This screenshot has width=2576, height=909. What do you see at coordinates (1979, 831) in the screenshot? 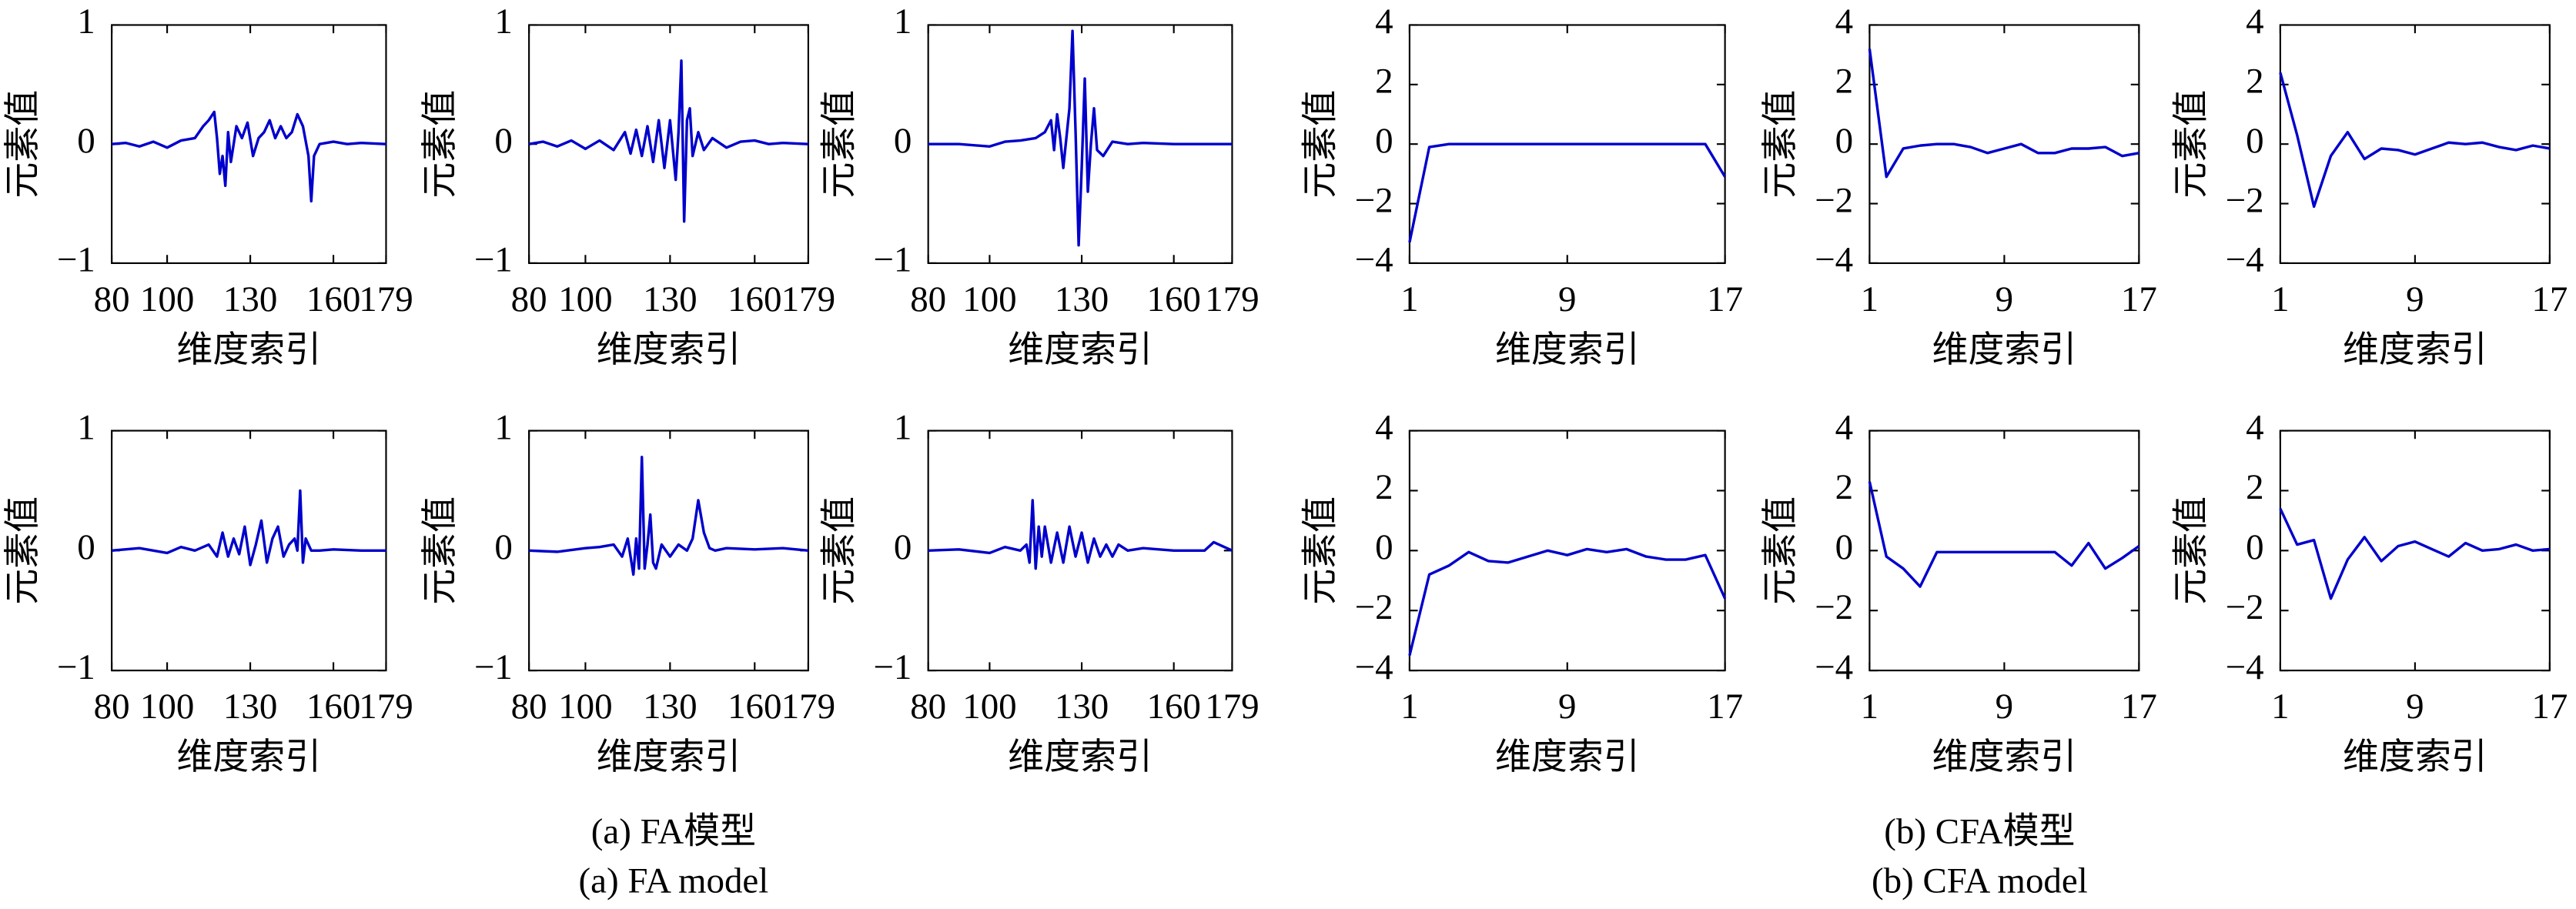
I see `caption: (b) CFA模型` at bounding box center [1979, 831].